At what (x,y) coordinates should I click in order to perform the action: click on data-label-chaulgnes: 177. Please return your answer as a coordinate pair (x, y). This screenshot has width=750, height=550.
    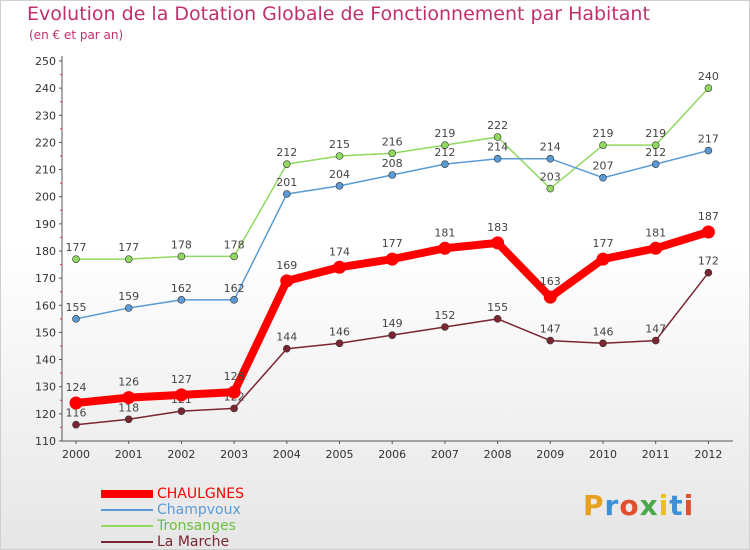
    Looking at the image, I should click on (392, 243).